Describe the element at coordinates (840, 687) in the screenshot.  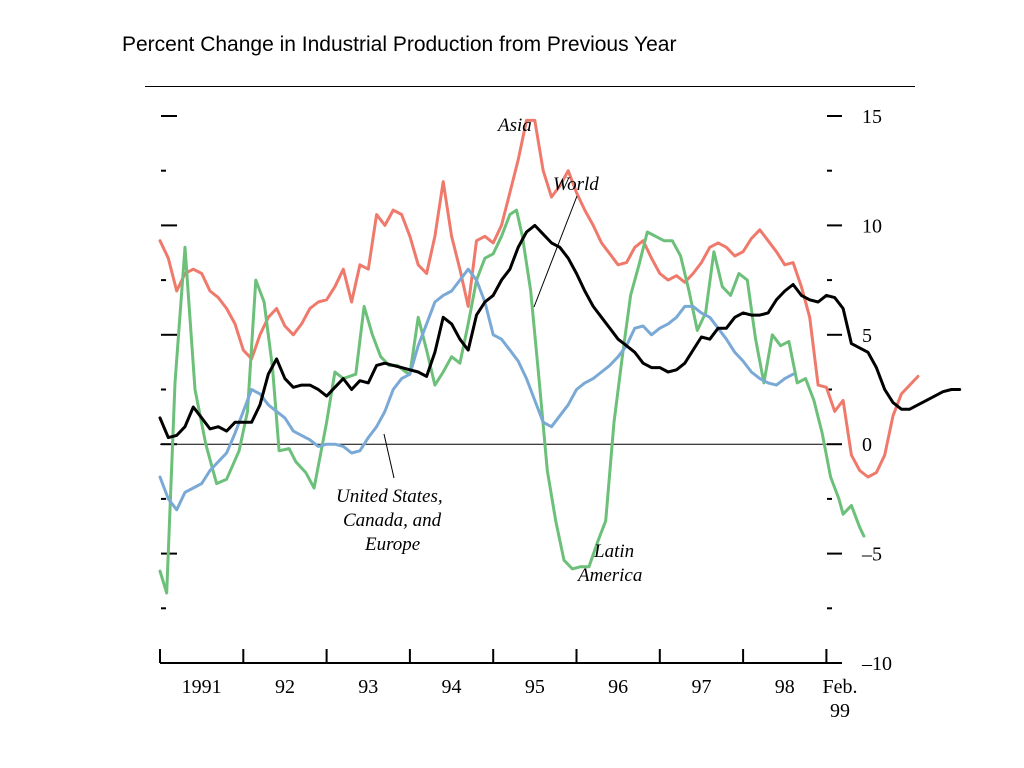
I see `x-end-label-month: Feb.` at that location.